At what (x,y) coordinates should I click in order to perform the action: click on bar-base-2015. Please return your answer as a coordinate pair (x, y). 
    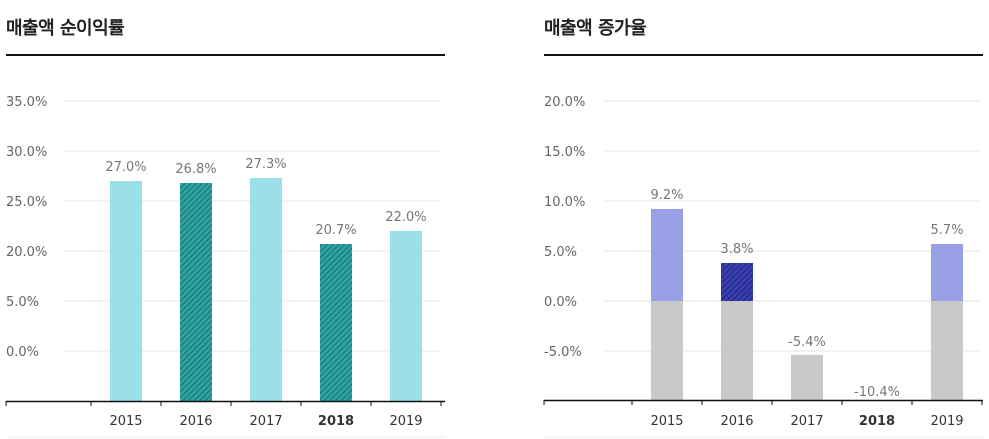
    Looking at the image, I should click on (667, 350).